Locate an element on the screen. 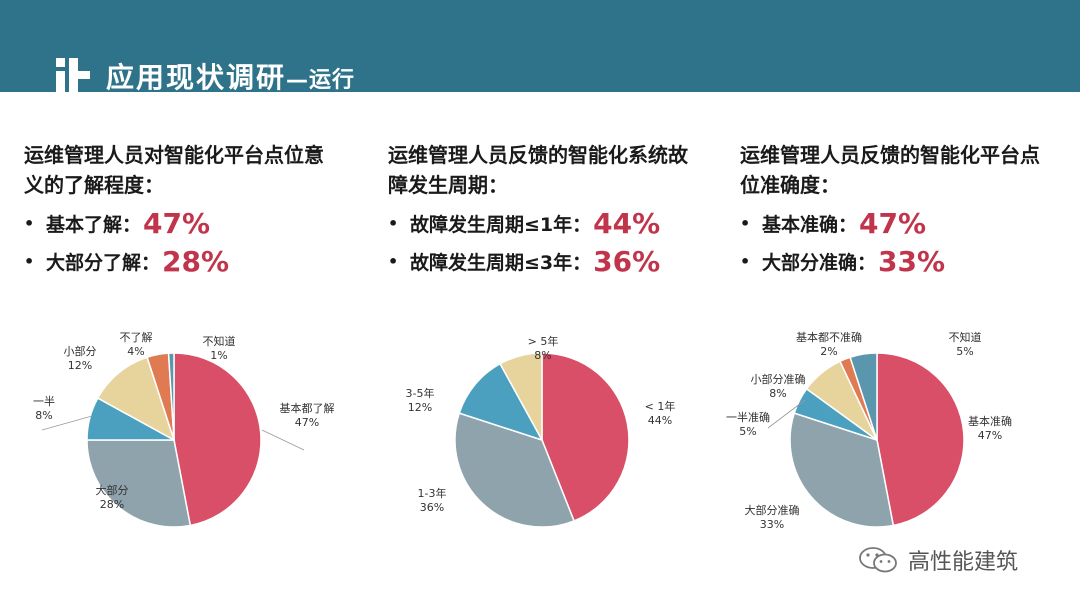  column-heading: 运维管理人员对智能化平台点位意义的了解程度： is located at coordinates (174, 170).